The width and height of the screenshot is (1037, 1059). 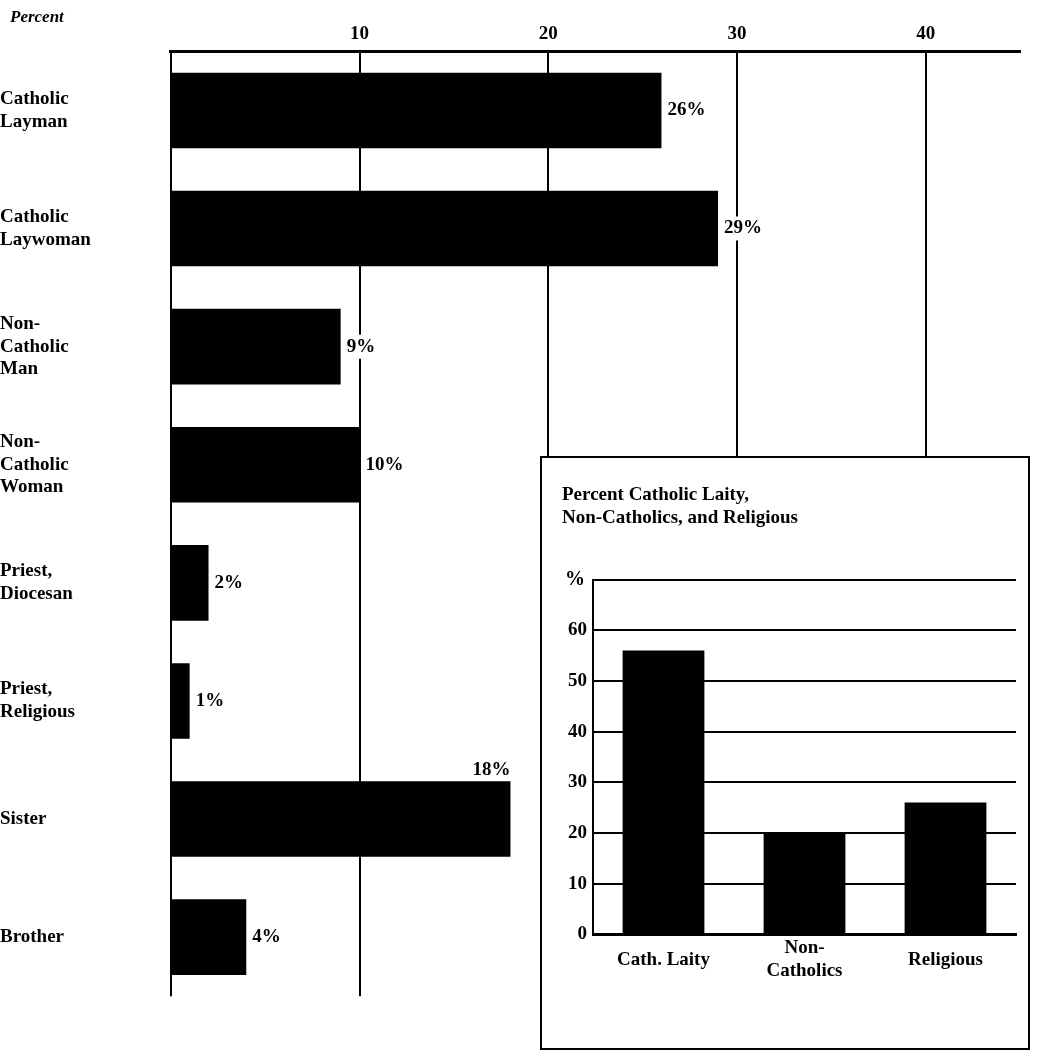 What do you see at coordinates (926, 32) in the screenshot?
I see `x-tick-label: 40` at bounding box center [926, 32].